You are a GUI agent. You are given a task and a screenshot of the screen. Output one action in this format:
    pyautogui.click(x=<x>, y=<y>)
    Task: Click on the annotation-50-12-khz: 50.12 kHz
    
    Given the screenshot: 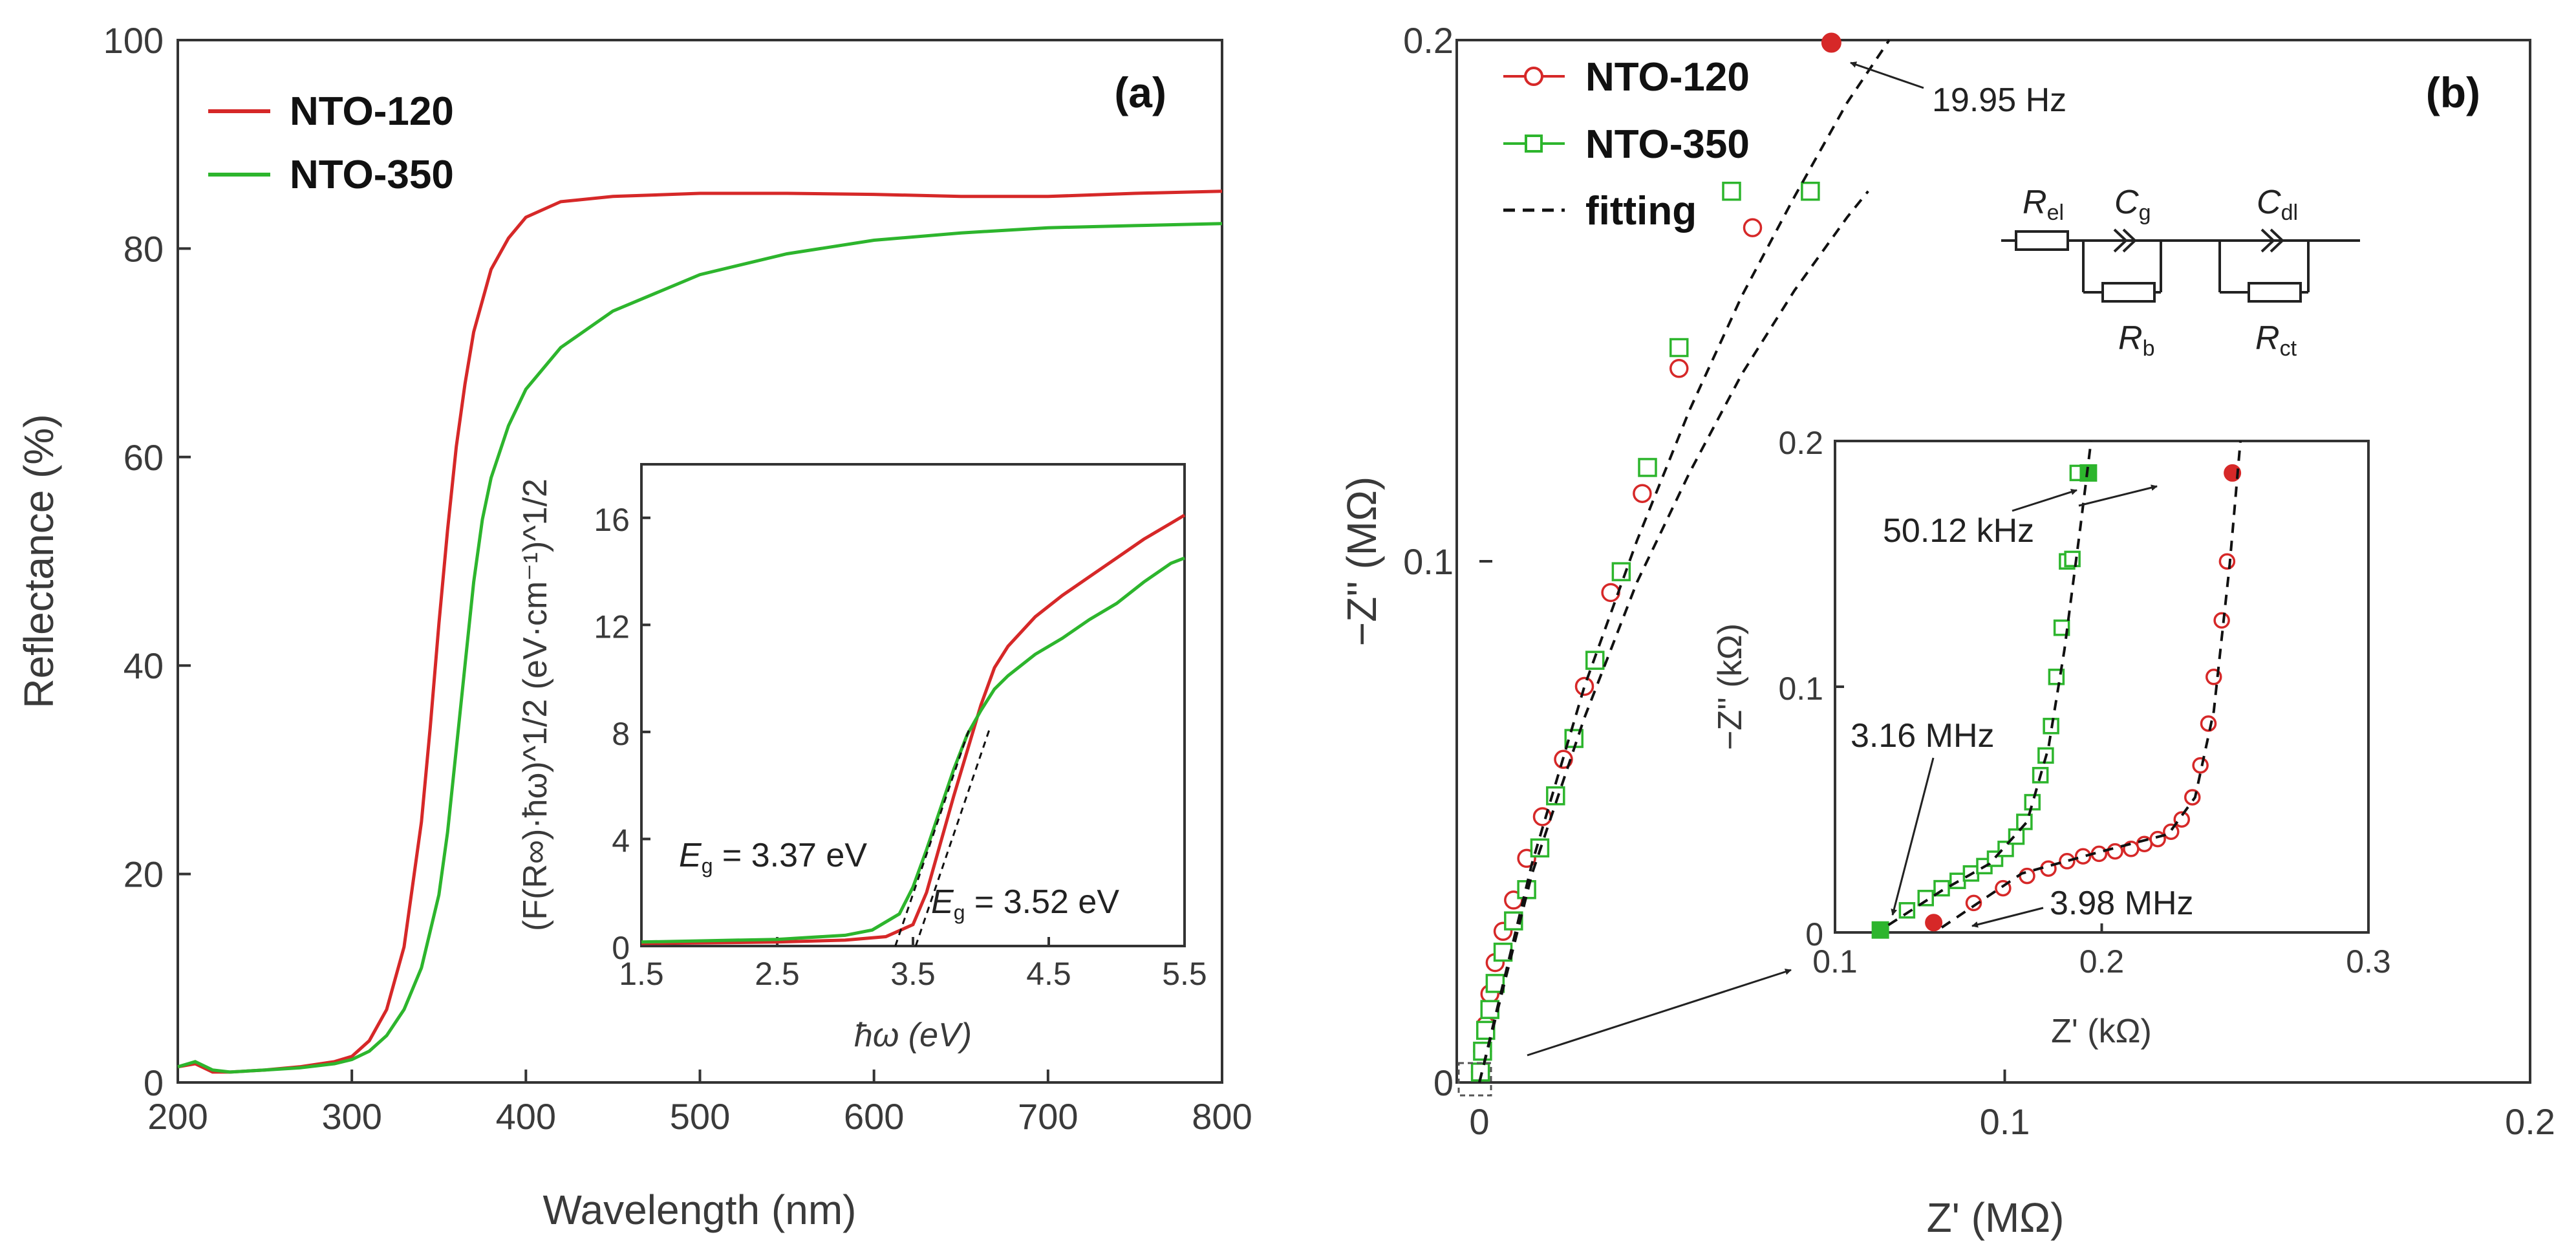 What is the action you would take?
    pyautogui.click(x=1959, y=531)
    